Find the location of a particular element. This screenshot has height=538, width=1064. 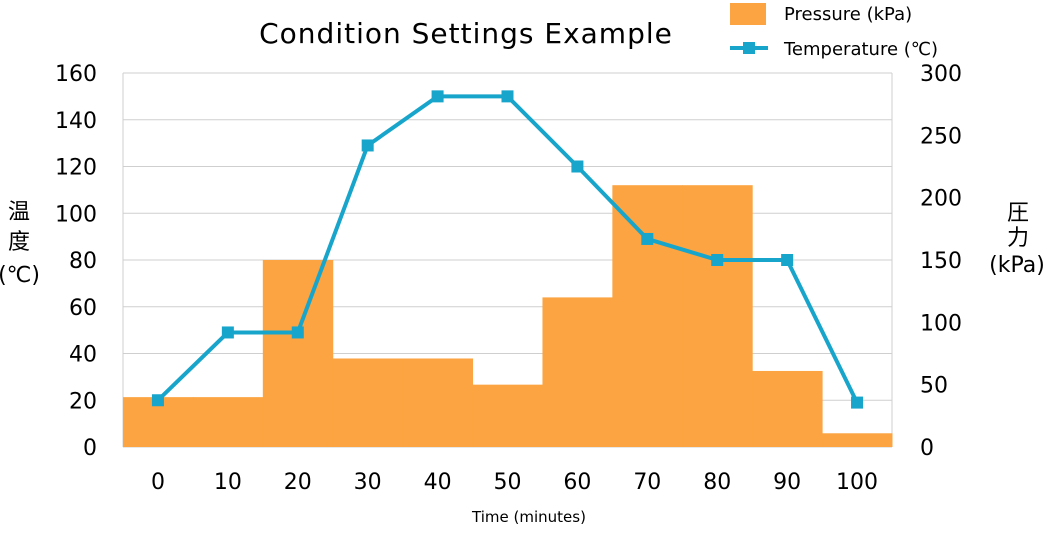

legend-swatch-temperature-marker is located at coordinates (749, 48).